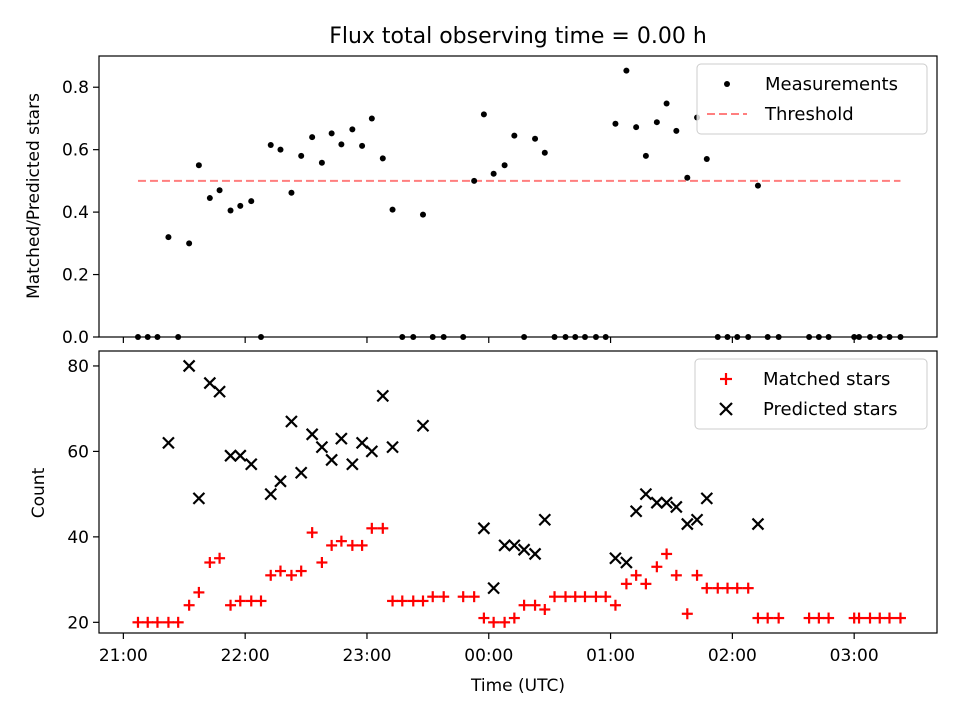  Describe the element at coordinates (517, 686) in the screenshot. I see `bottom-x-axis-label: Time (UTC)` at that location.